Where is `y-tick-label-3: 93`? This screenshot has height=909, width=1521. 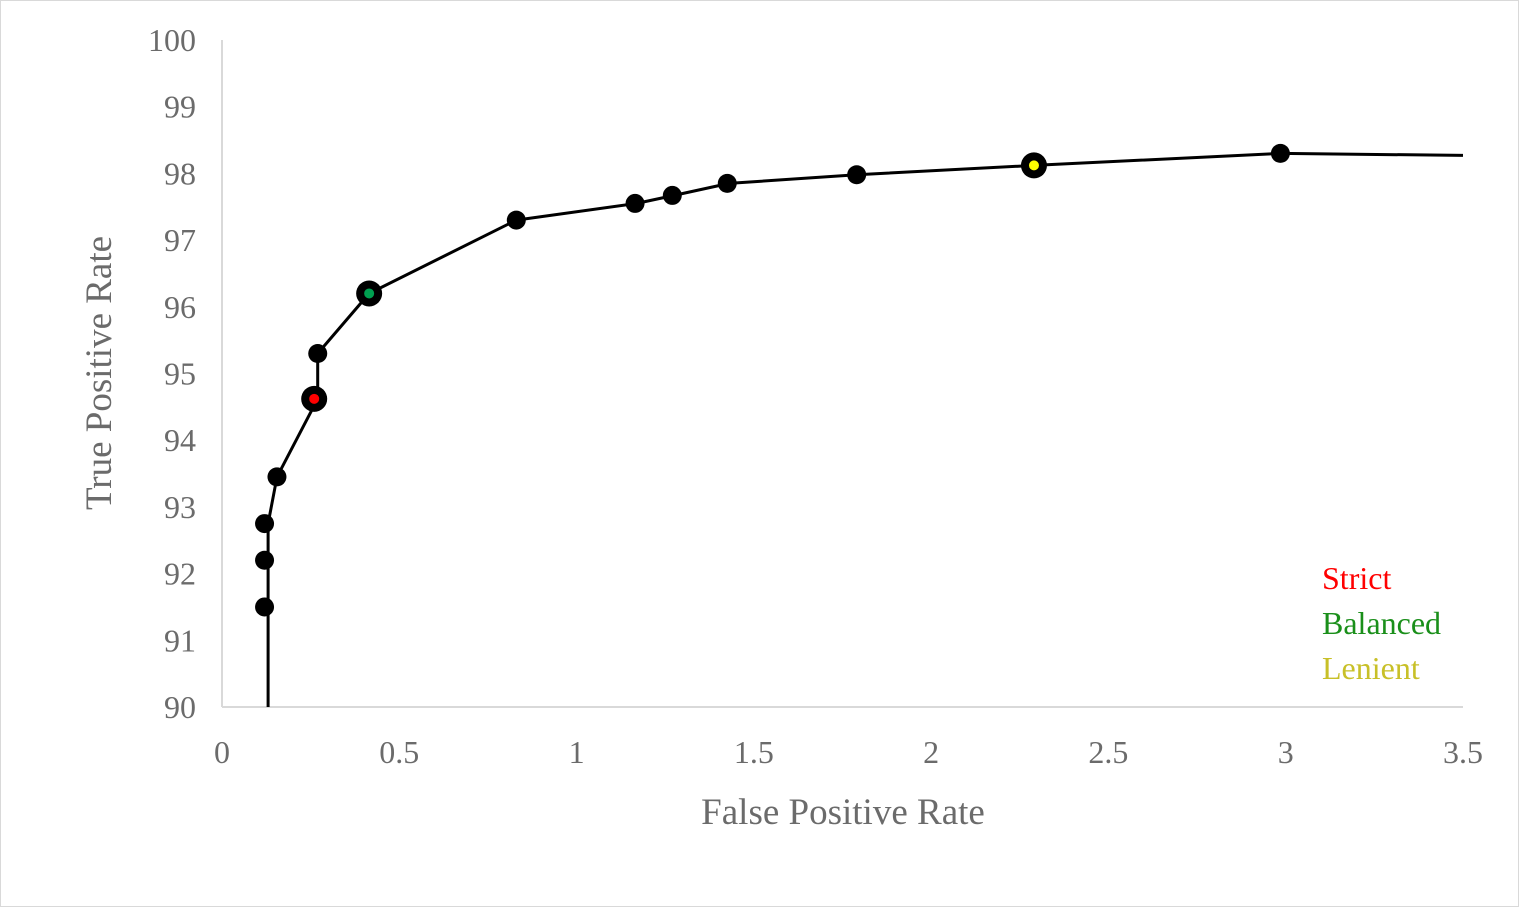
y-tick-label-3: 93 is located at coordinates (180, 507).